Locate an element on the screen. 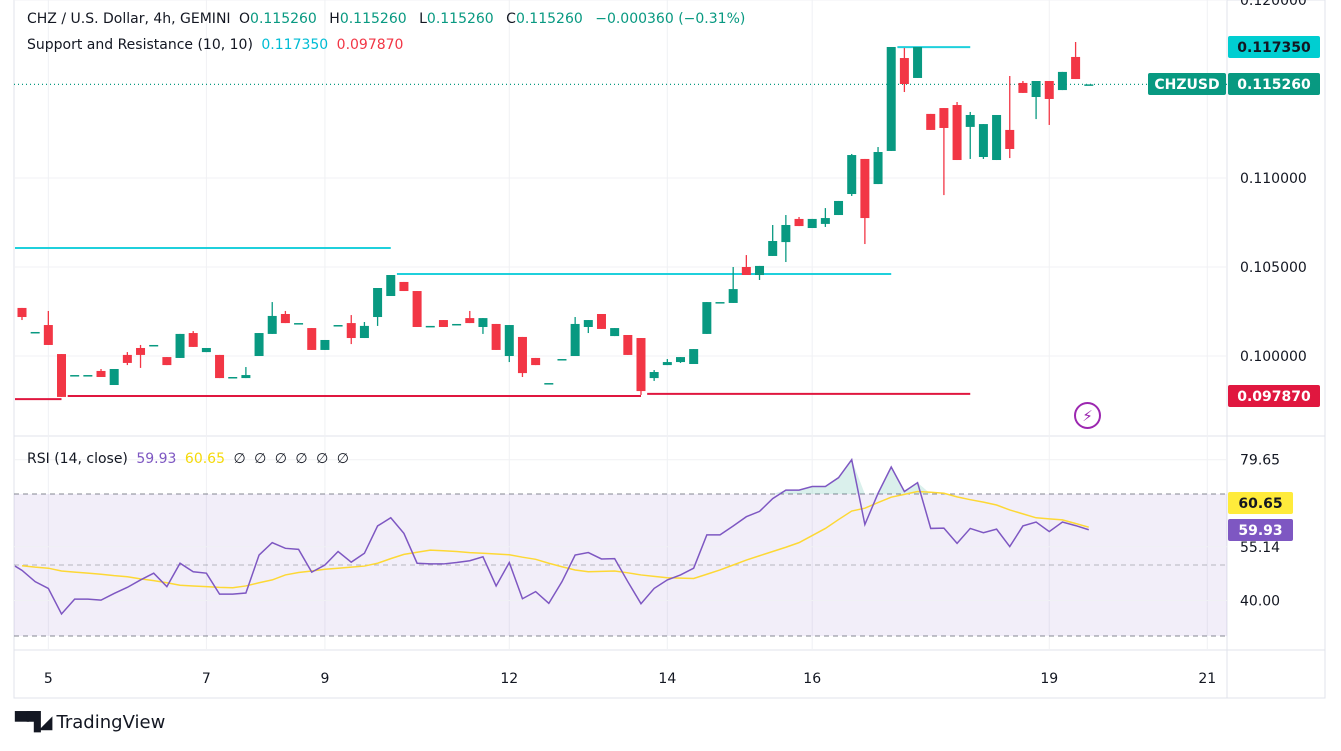  symbol-title: CHZ / U.S. Dollar, 4h, GEMINI is located at coordinates (129, 19).